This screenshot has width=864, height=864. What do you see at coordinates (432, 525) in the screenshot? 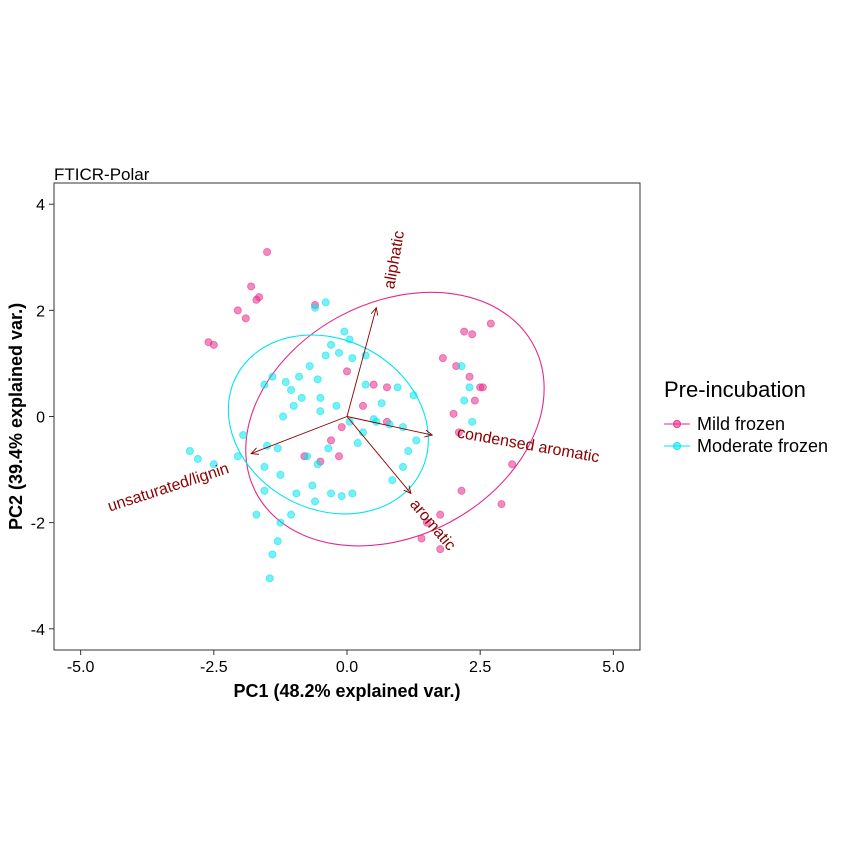
I see `loading-label-aromatic: aromatic` at bounding box center [432, 525].